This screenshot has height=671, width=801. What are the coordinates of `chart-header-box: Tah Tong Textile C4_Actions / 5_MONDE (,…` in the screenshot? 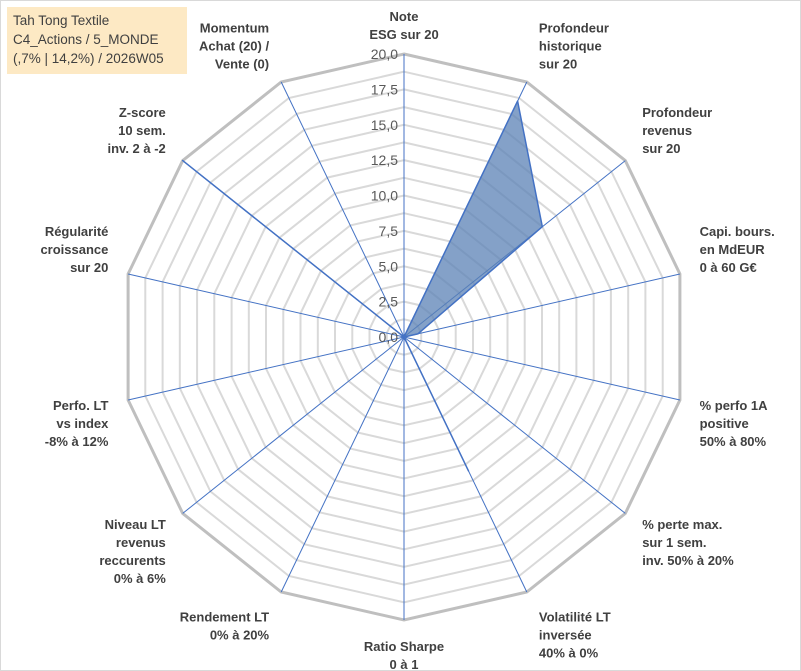 It's located at (97, 40).